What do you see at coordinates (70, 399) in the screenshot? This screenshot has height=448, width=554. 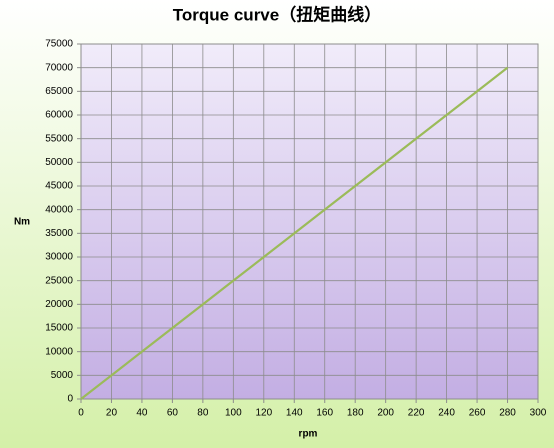 I see `y-tick-label: 0` at bounding box center [70, 399].